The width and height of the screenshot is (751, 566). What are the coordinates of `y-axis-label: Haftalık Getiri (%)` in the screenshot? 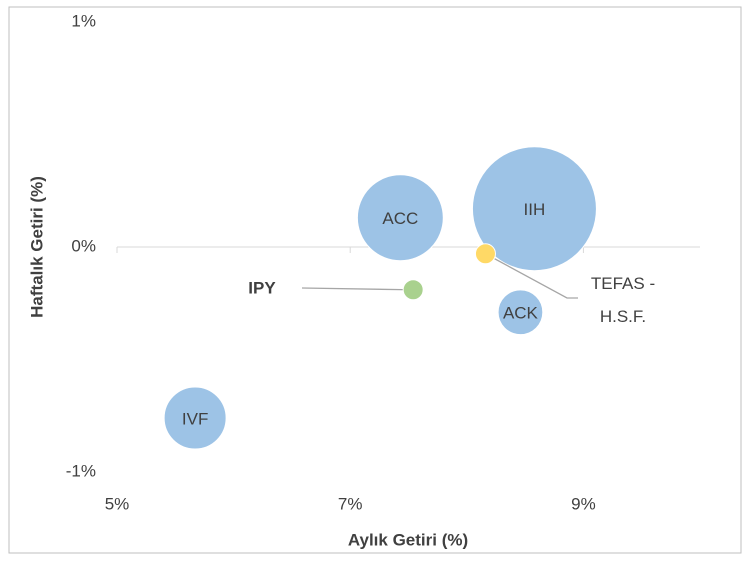 It's located at (36, 247).